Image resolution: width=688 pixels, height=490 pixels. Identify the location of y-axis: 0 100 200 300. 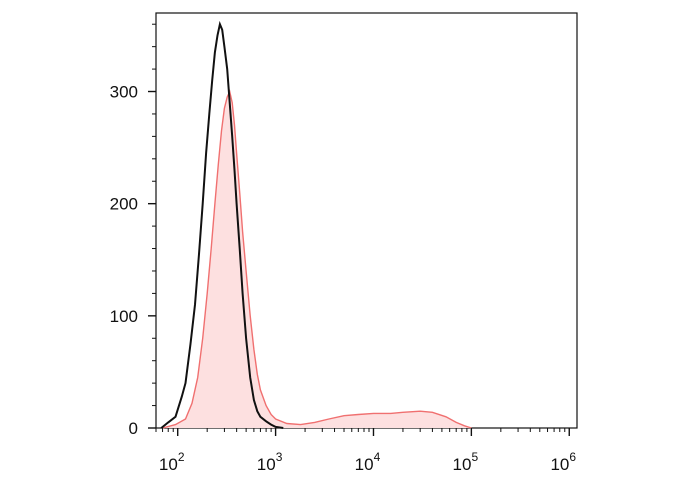
(133, 230).